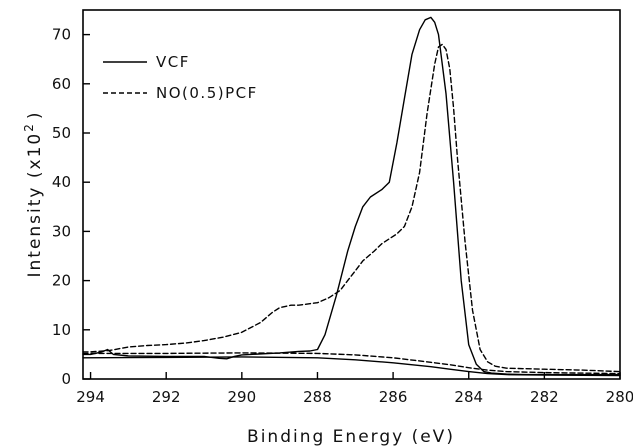 The height and width of the screenshot is (448, 633). I want to click on y-tick-label: 0, so click(66, 379).